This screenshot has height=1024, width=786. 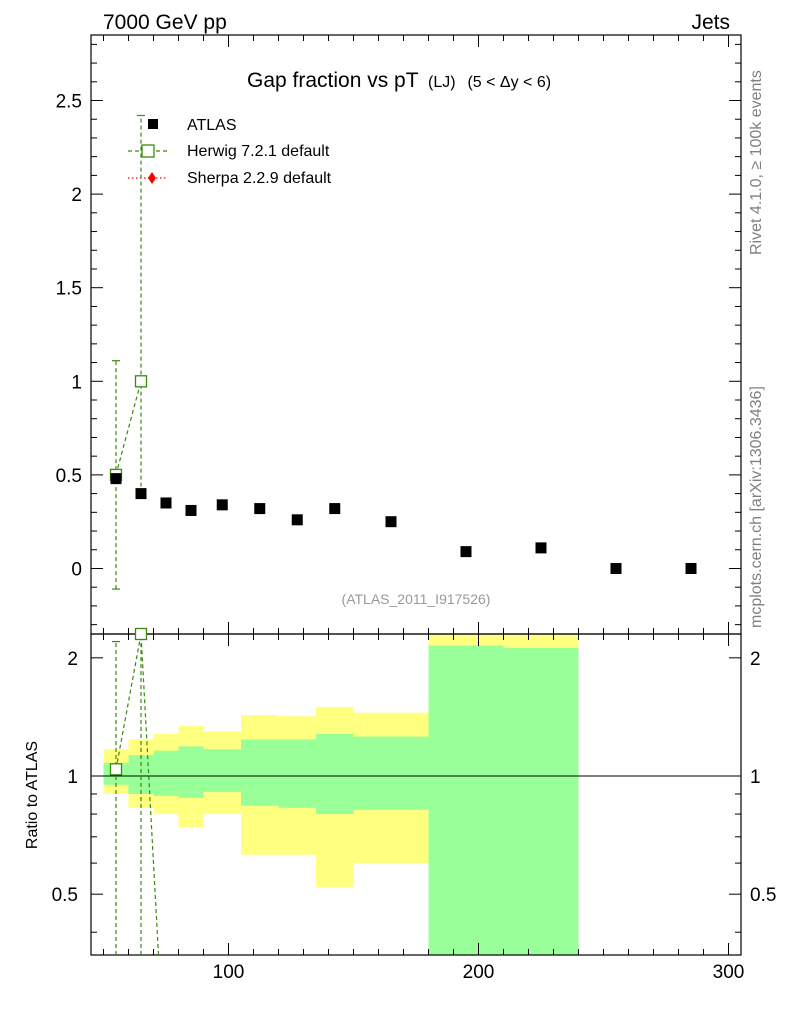 What do you see at coordinates (333, 80) in the screenshot?
I see `chart-title-main: Gap fraction vs pT` at bounding box center [333, 80].